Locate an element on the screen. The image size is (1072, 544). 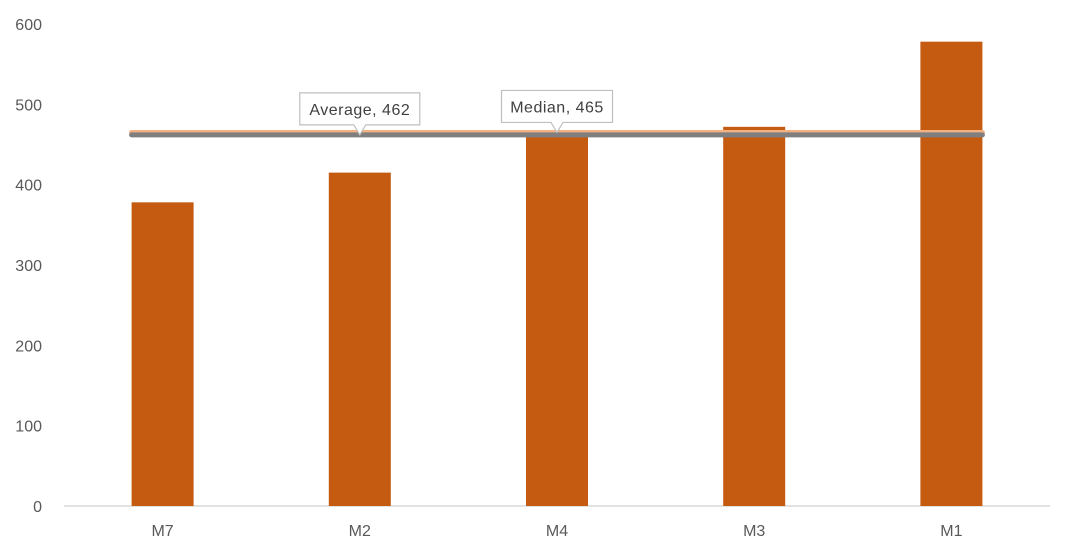
bar-m1 is located at coordinates (951, 273).